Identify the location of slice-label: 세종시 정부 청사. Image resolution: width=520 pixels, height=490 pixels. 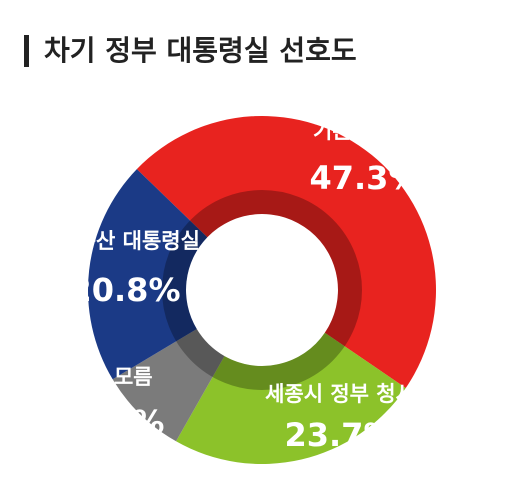
(340, 394).